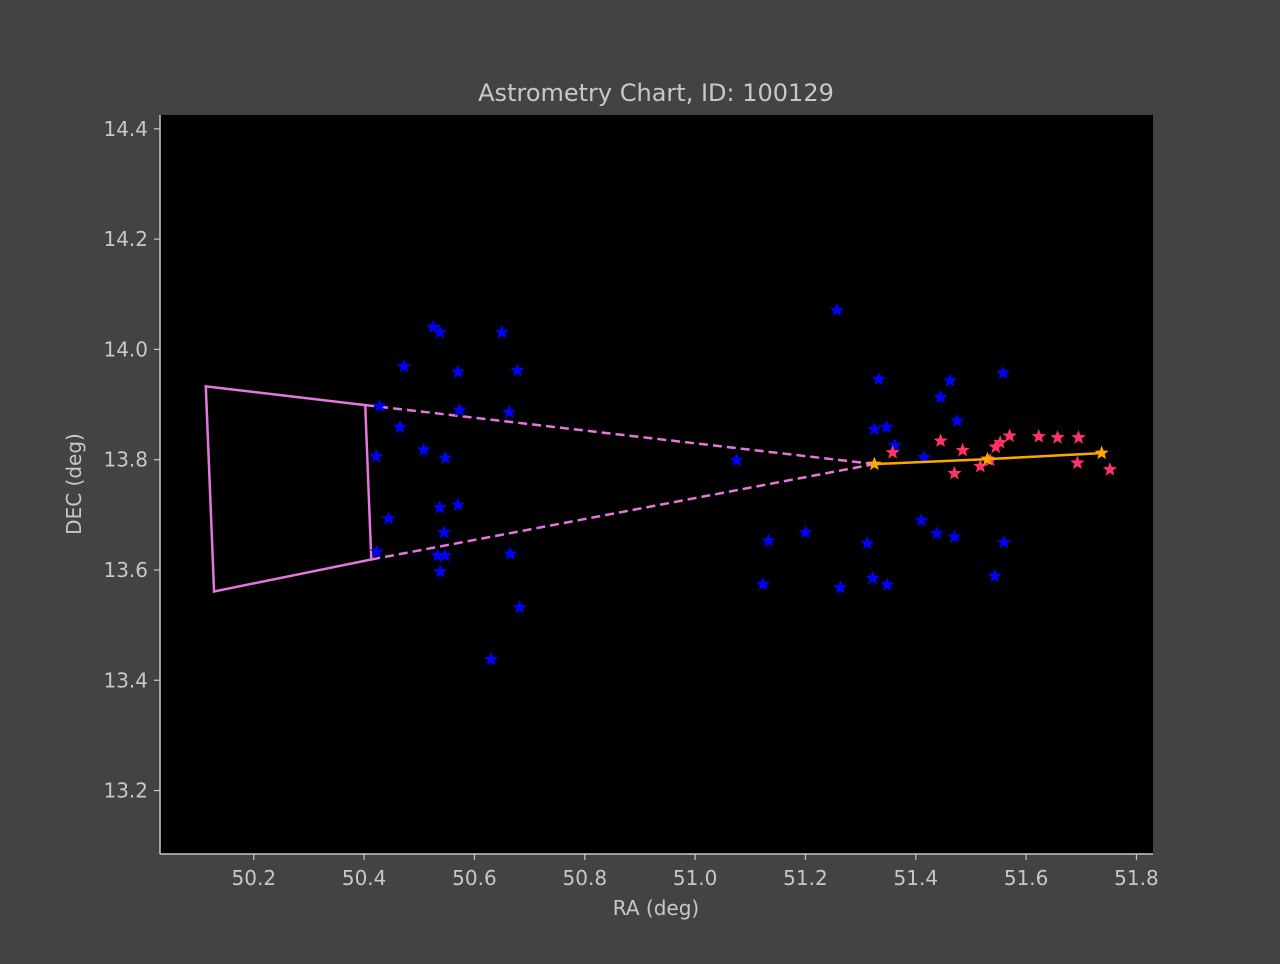  I want to click on x-tick-label: 50.4, so click(364, 878).